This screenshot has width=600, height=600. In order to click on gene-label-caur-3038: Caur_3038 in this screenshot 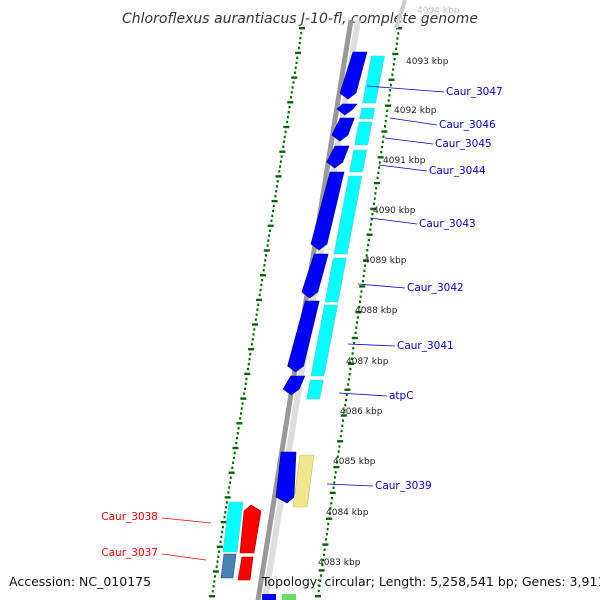, I will do `click(129, 517)`.